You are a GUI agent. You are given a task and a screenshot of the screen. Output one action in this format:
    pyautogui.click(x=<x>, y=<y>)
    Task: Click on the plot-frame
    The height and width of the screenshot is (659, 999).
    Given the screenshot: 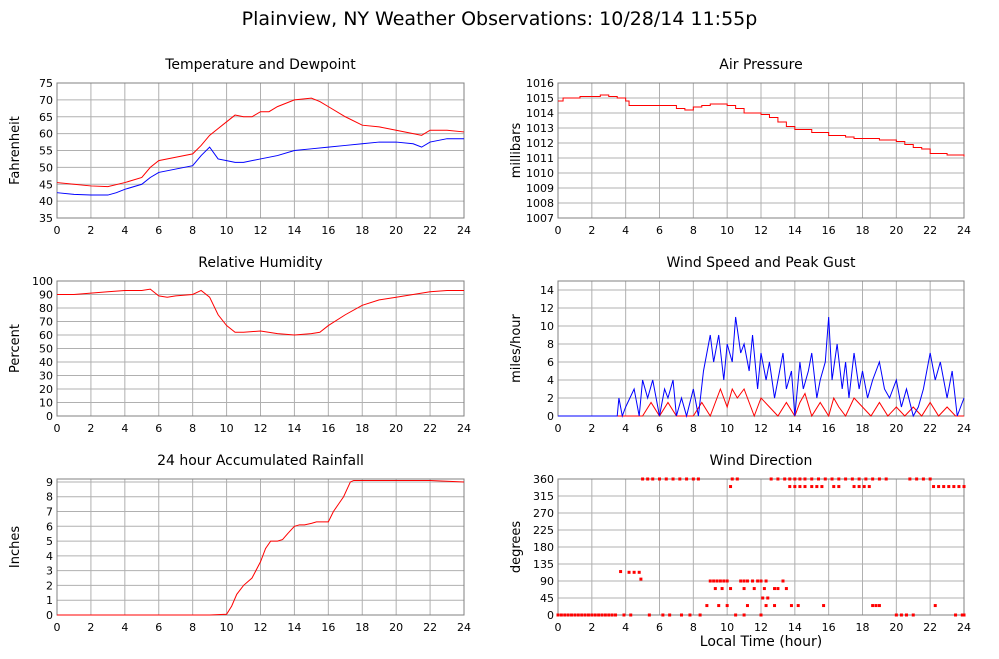 What is the action you would take?
    pyautogui.click(x=260, y=150)
    